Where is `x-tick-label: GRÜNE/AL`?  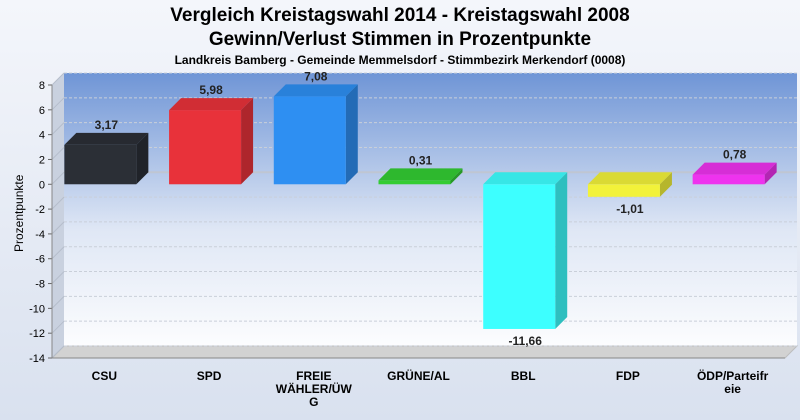
x-tick-label: GRÜNE/AL is located at coordinates (418, 375).